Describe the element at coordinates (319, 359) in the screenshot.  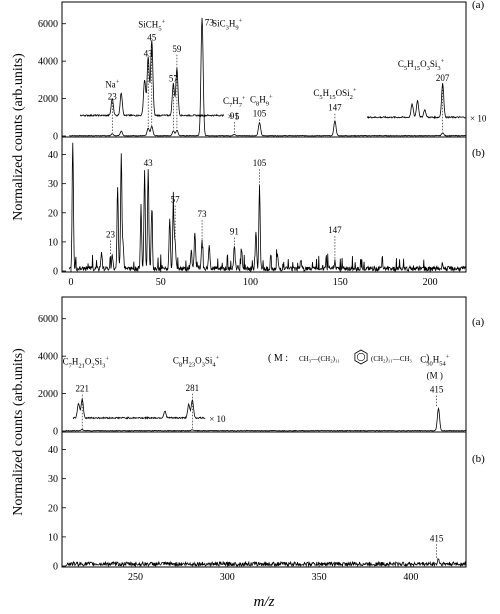
I see `structure-left-chain: CH₃—(CH₂)₁₁` at that location.